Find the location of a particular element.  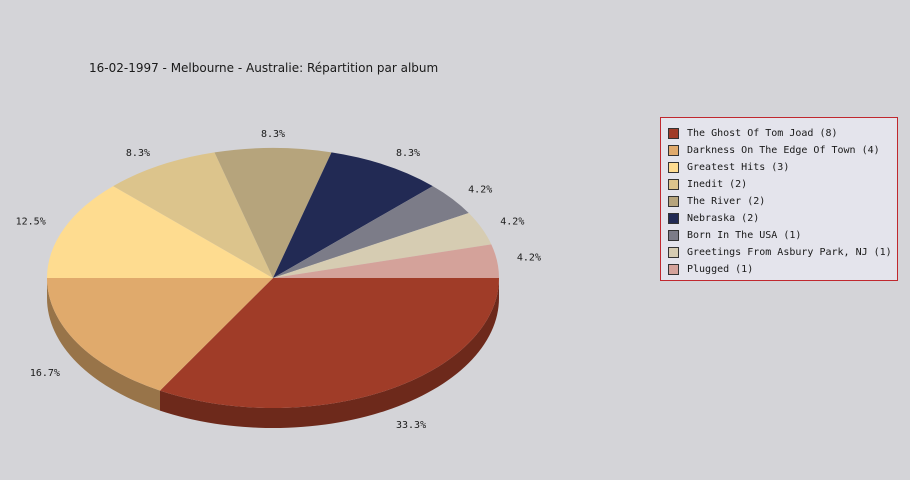

slice-percent-label: 16.7% is located at coordinates (45, 373).